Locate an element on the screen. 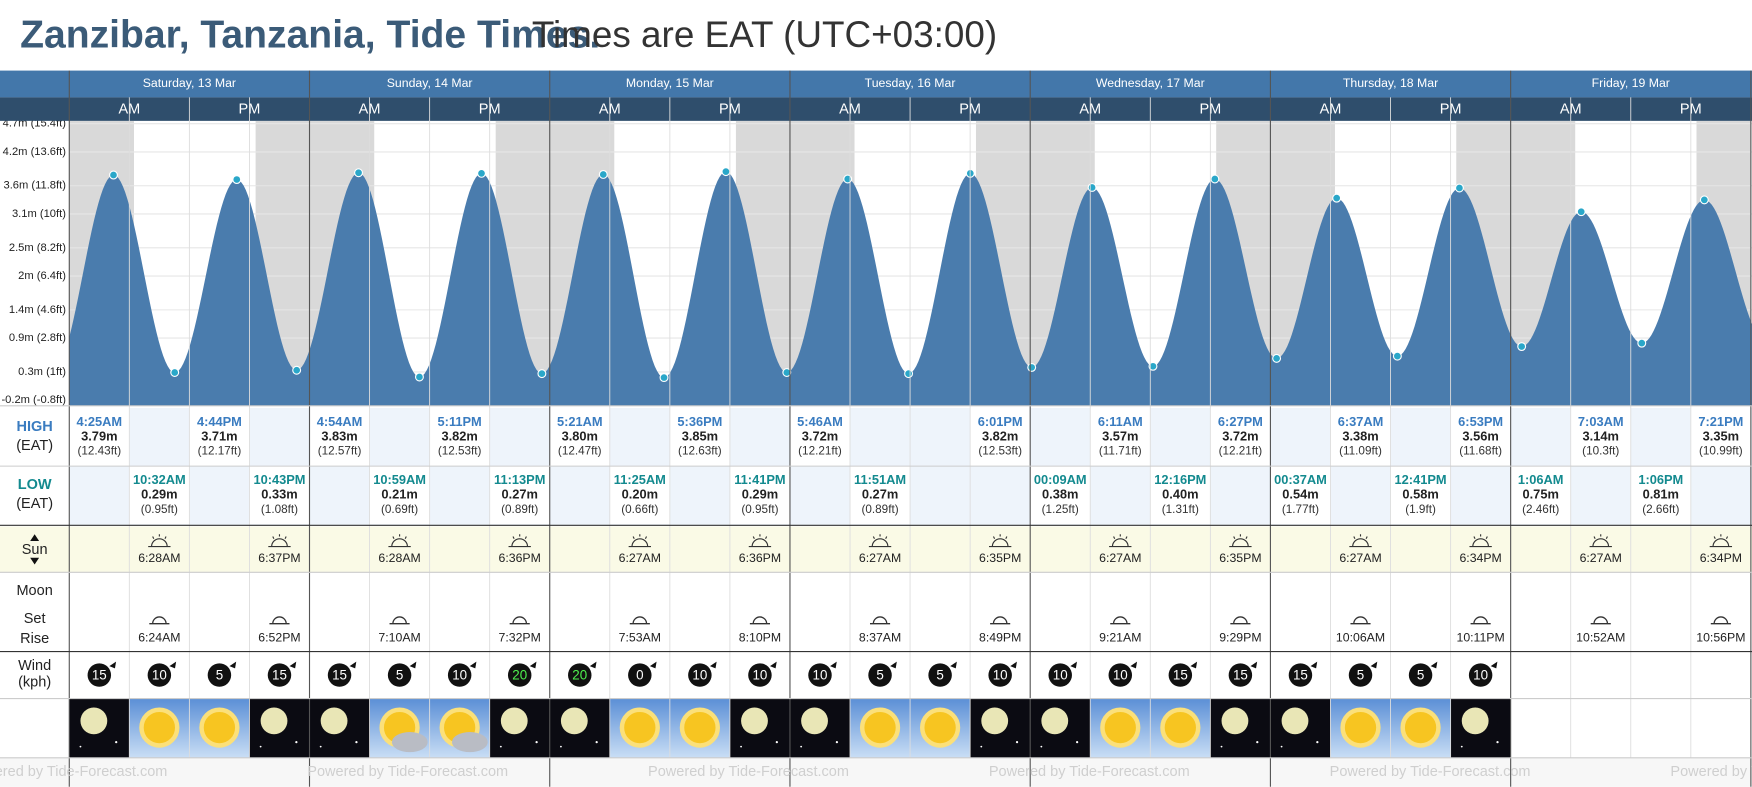 This screenshot has height=787, width=1752. high-height: 3.72m is located at coordinates (820, 435).